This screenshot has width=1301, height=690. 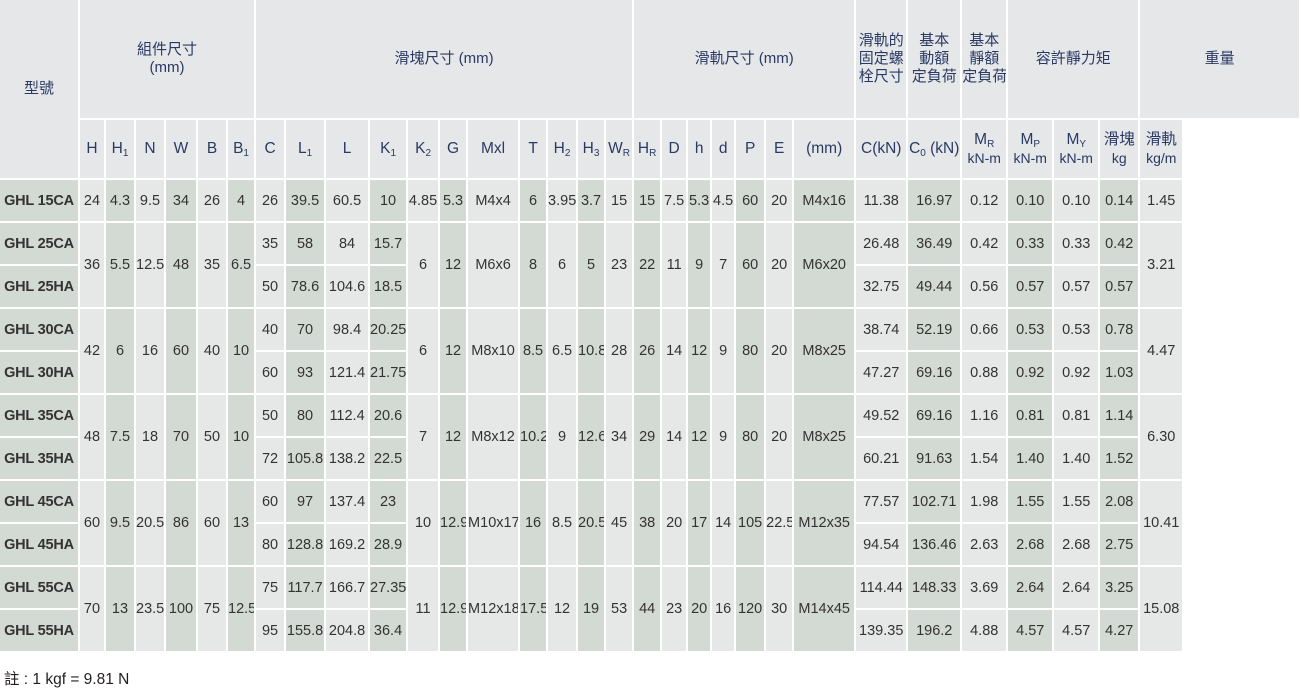 I want to click on cell-H: 48, so click(x=93, y=438).